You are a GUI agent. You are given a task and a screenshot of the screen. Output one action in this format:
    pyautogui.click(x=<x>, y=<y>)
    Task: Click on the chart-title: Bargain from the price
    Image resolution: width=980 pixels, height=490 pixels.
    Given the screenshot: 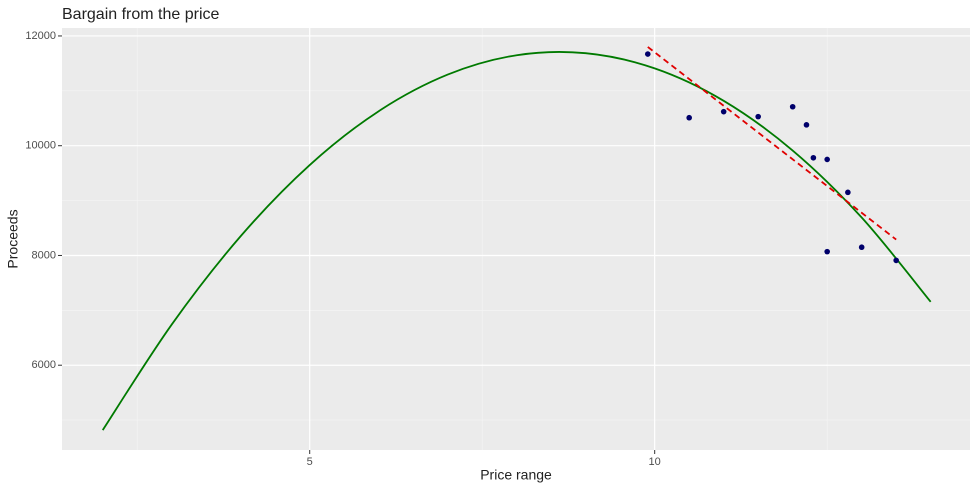 What is the action you would take?
    pyautogui.click(x=141, y=14)
    